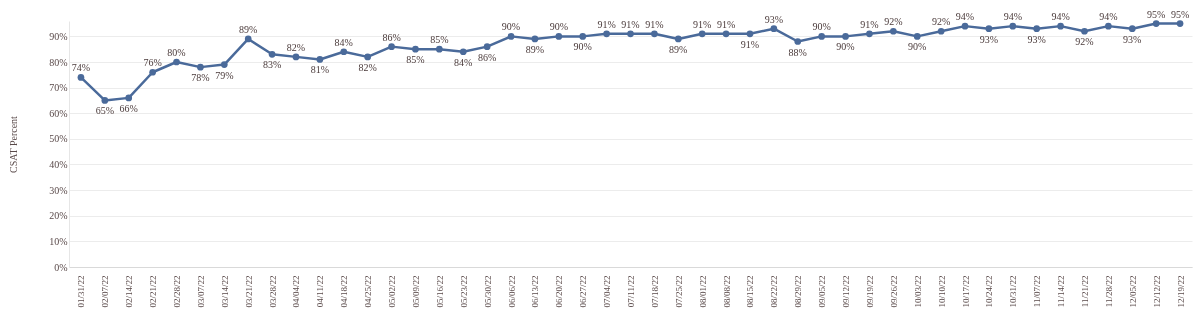 Image resolution: width=1200 pixels, height=312 pixels. I want to click on x-tick-label: 01/31/22, so click(81, 291).